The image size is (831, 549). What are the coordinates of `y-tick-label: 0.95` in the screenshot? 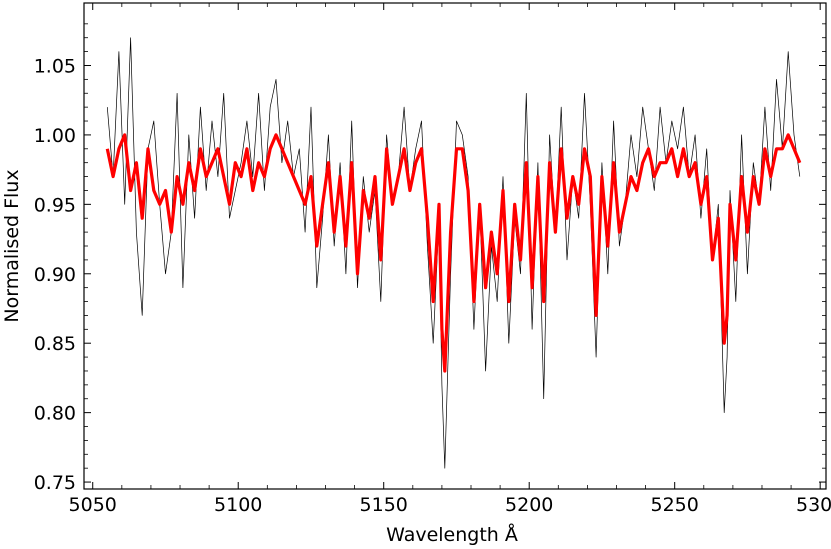 It's located at (55, 205).